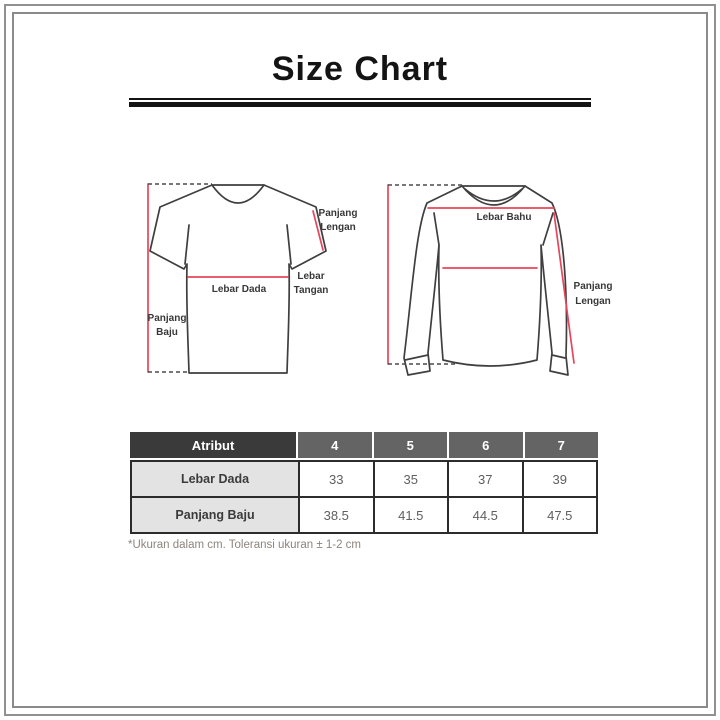 This screenshot has width=720, height=720. Describe the element at coordinates (416, 357) in the screenshot. I see `sweater-left-cuff-line` at that location.